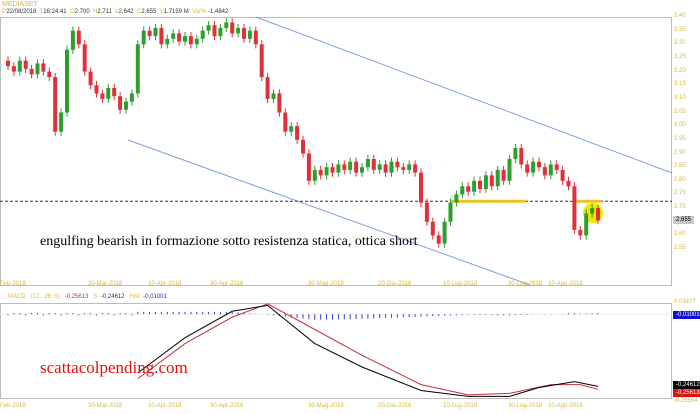 Image resolution: width=700 pixels, height=414 pixels. I want to click on date-tick-label: 30-Apr-2018, so click(227, 406).